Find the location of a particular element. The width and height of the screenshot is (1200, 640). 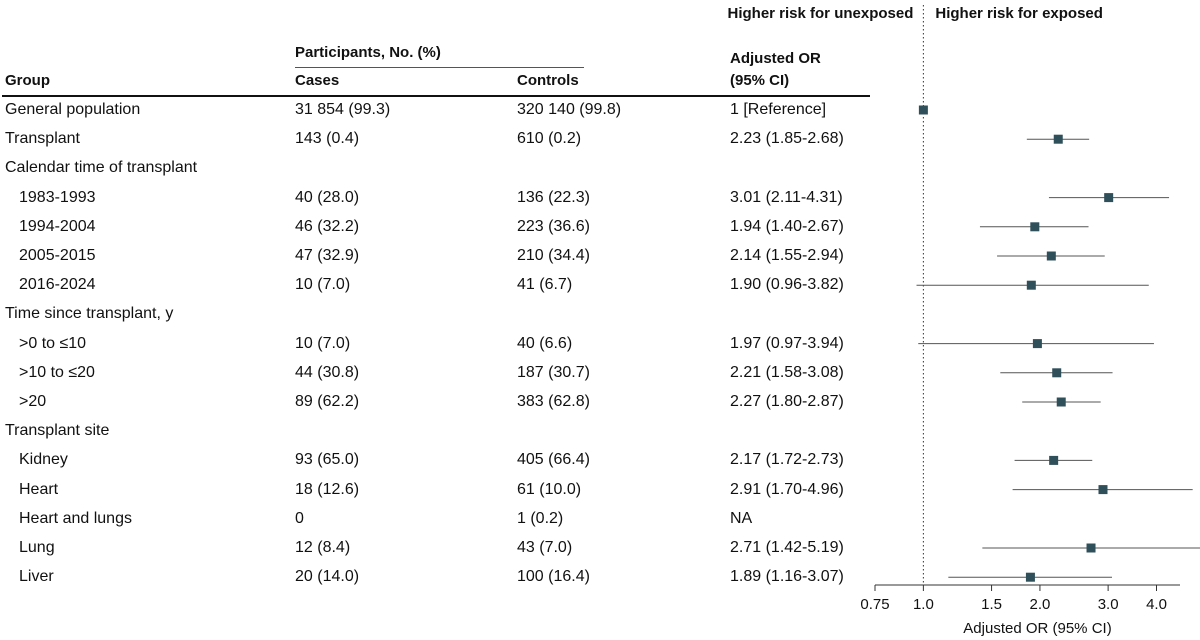

row-cases: 12 (8.4) is located at coordinates (323, 547).